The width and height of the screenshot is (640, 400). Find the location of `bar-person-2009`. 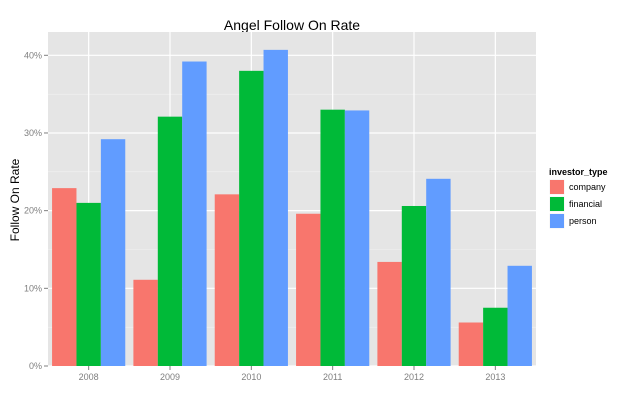

bar-person-2009 is located at coordinates (194, 214).